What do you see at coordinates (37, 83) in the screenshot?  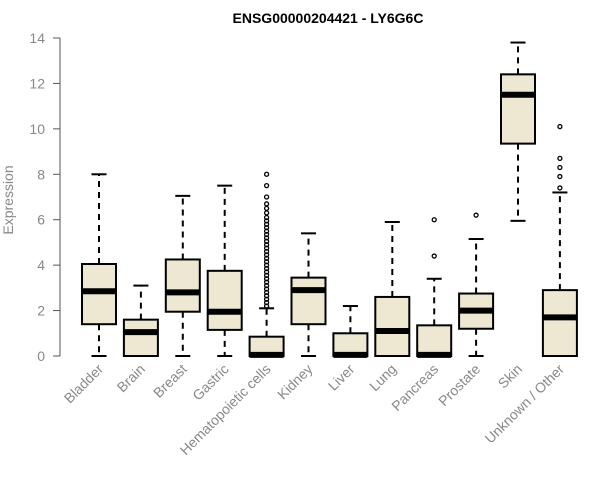 I see `y-tick-label: 12` at bounding box center [37, 83].